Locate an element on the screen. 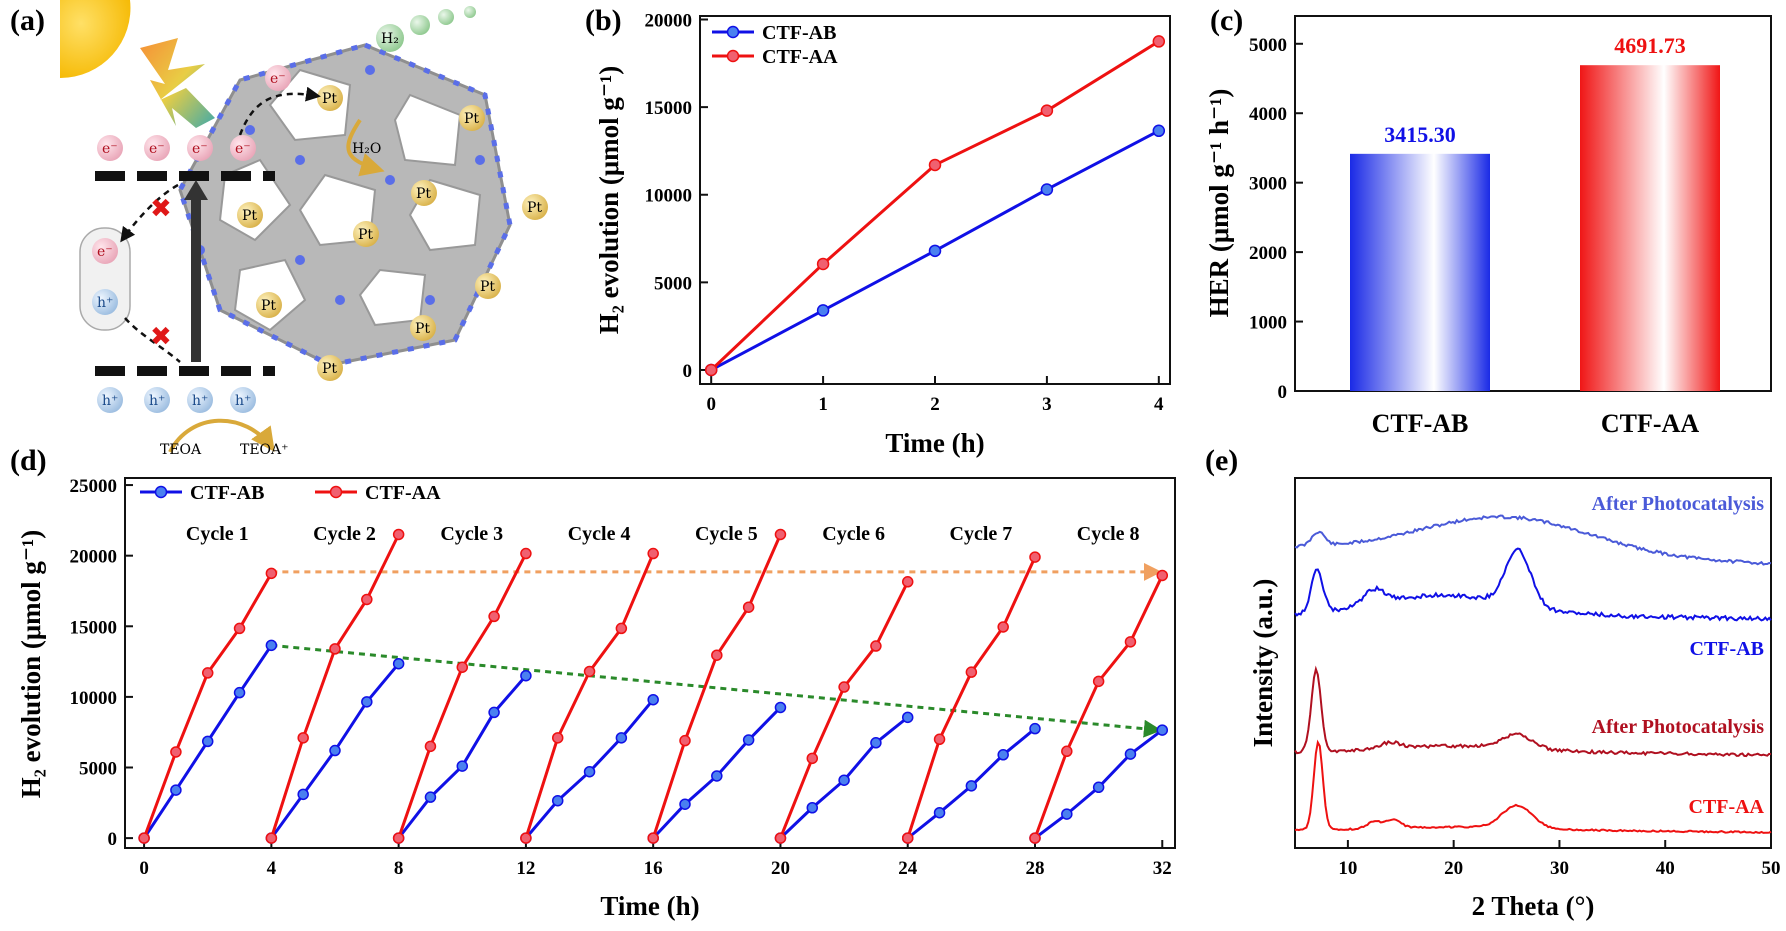 This screenshot has width=1786, height=931. framework-structure is located at coordinates (345, 205).